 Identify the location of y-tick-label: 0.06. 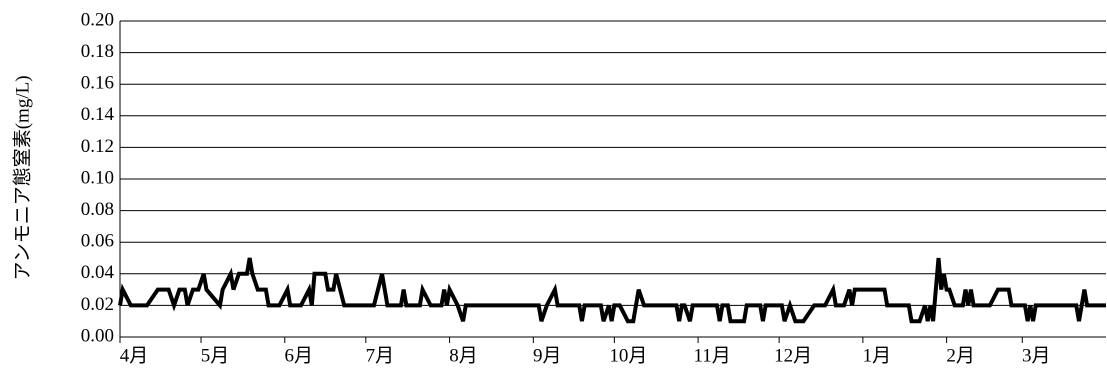
(97, 241).